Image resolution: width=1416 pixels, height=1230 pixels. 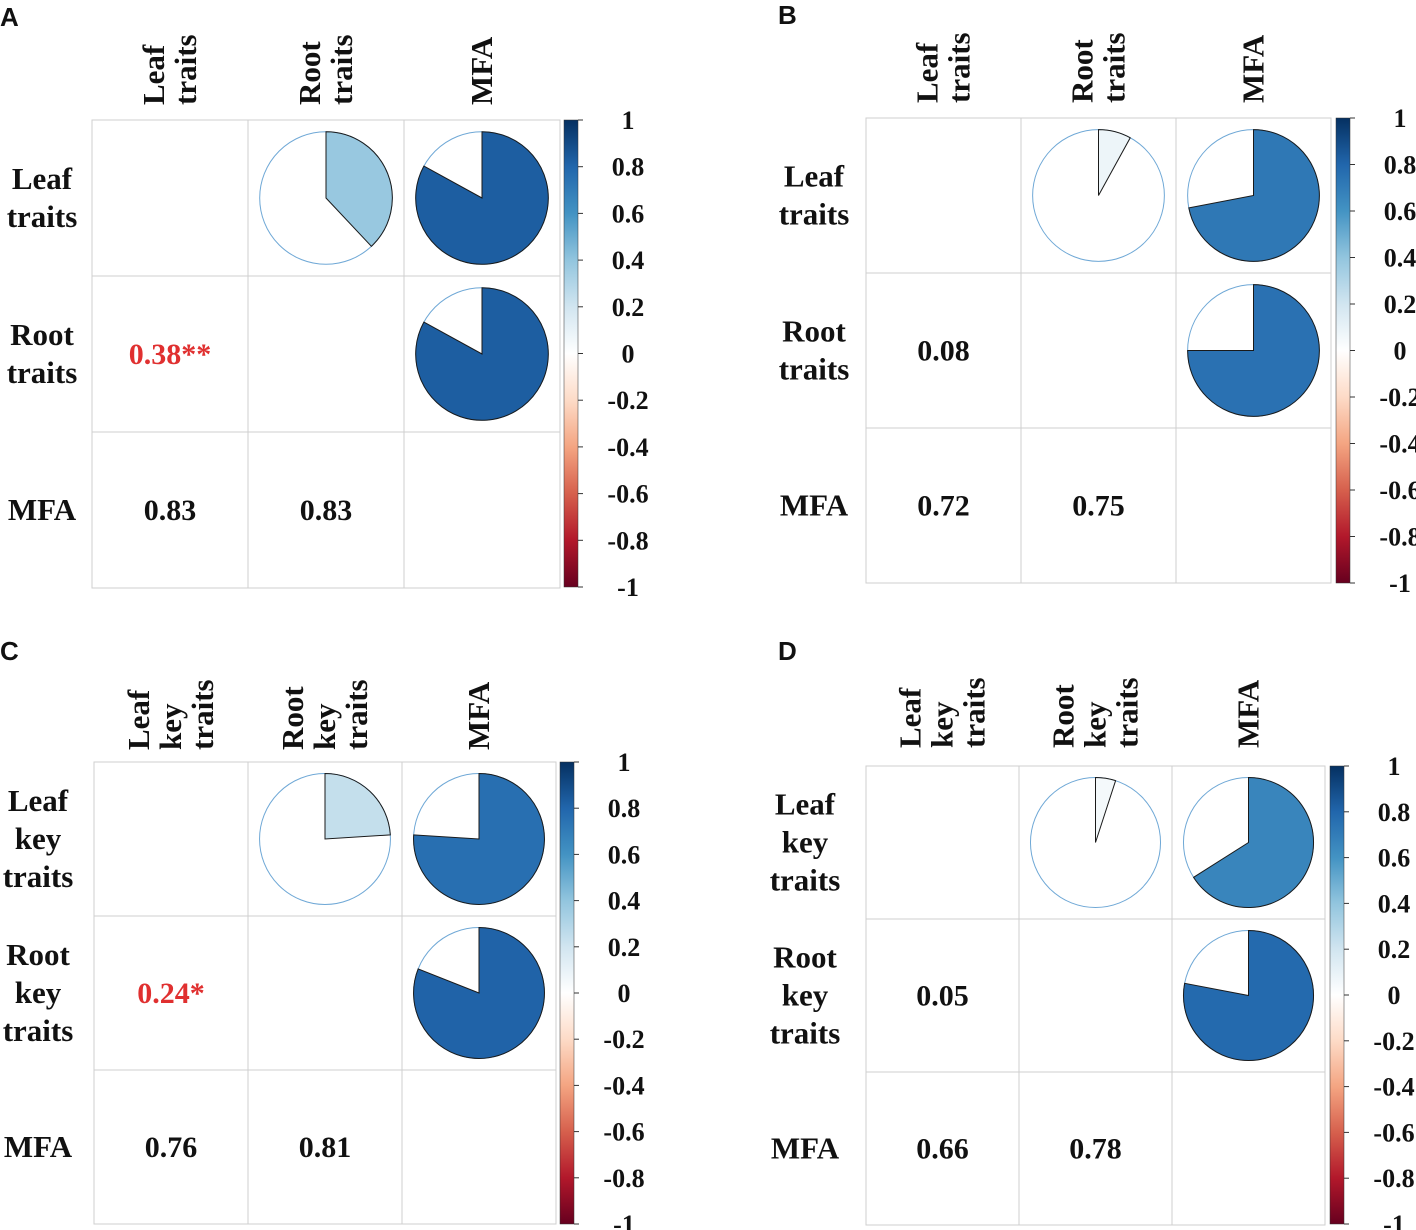 I want to click on correlation-value: 0.08, so click(x=943, y=351).